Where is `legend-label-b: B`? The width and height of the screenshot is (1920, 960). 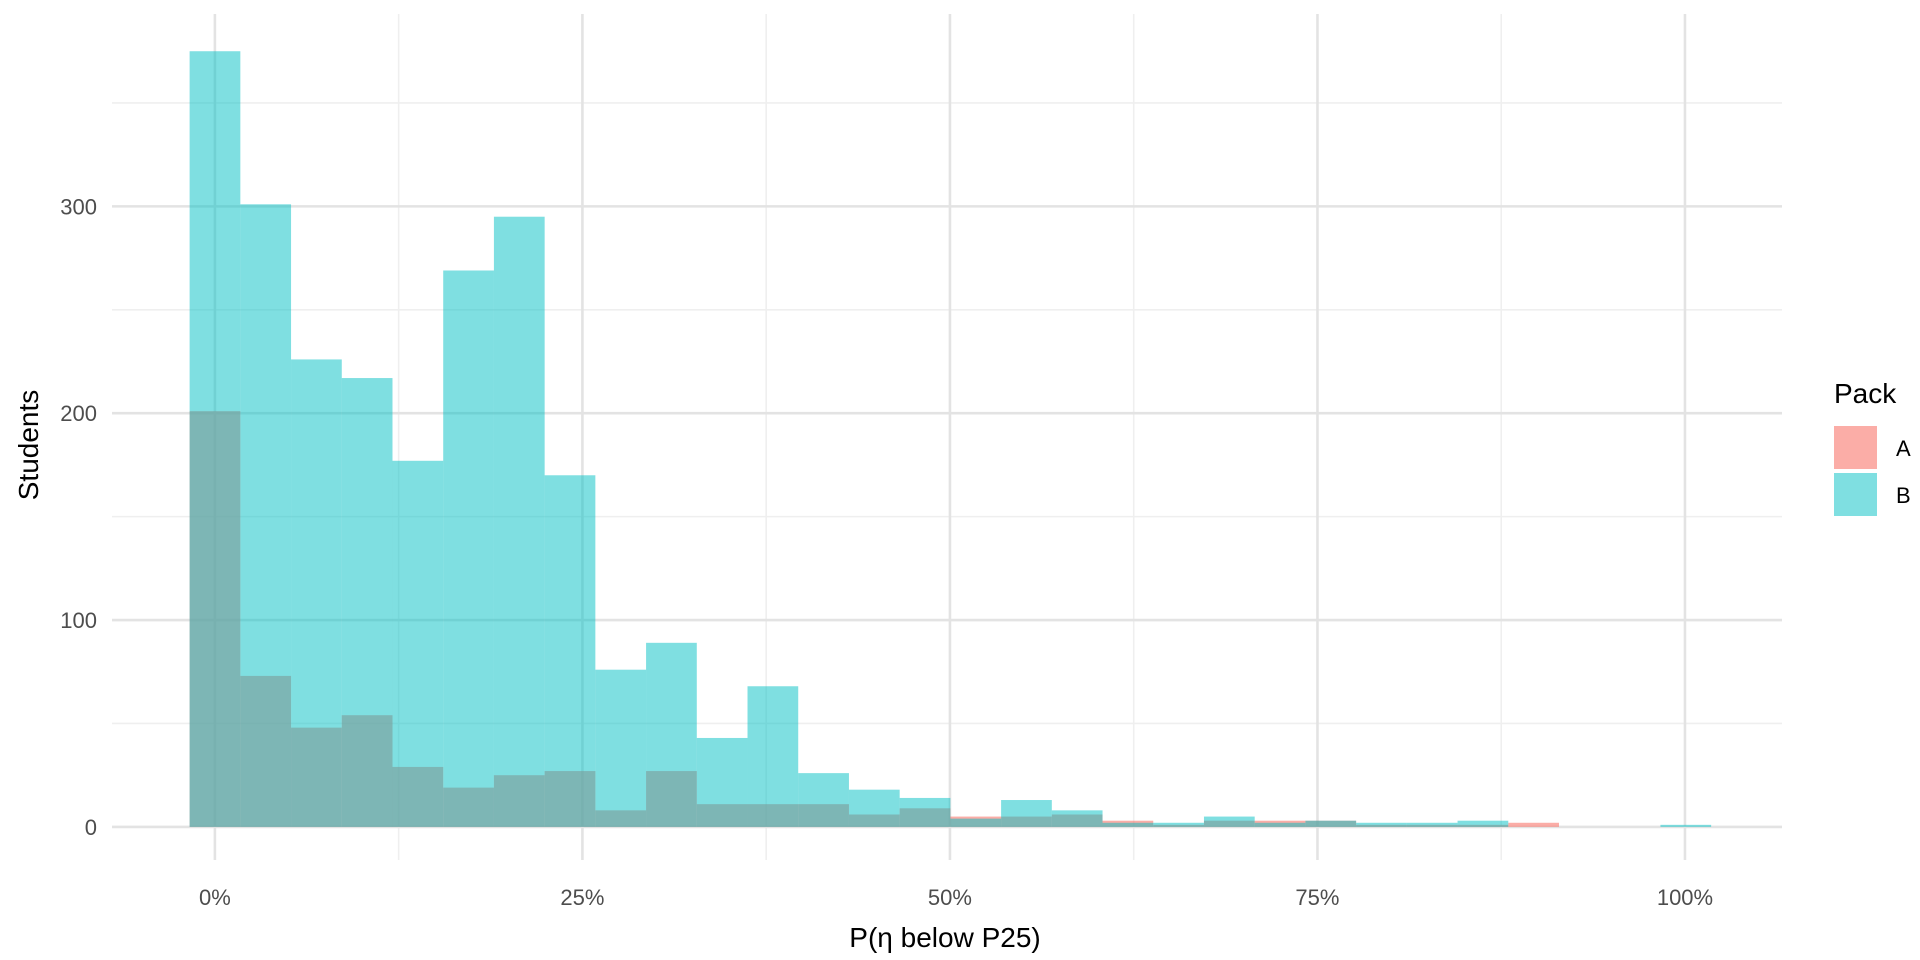
legend-label-b: B is located at coordinates (1903, 495).